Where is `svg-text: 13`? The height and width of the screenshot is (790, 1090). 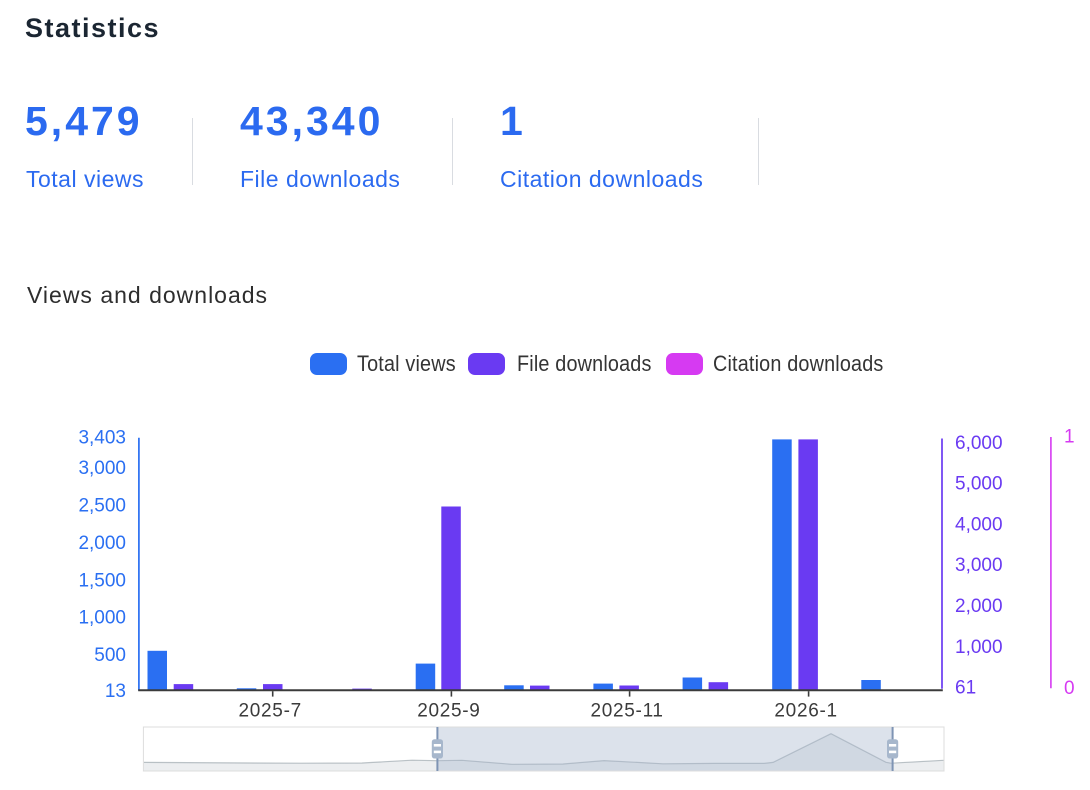 svg-text: 13 is located at coordinates (115, 691).